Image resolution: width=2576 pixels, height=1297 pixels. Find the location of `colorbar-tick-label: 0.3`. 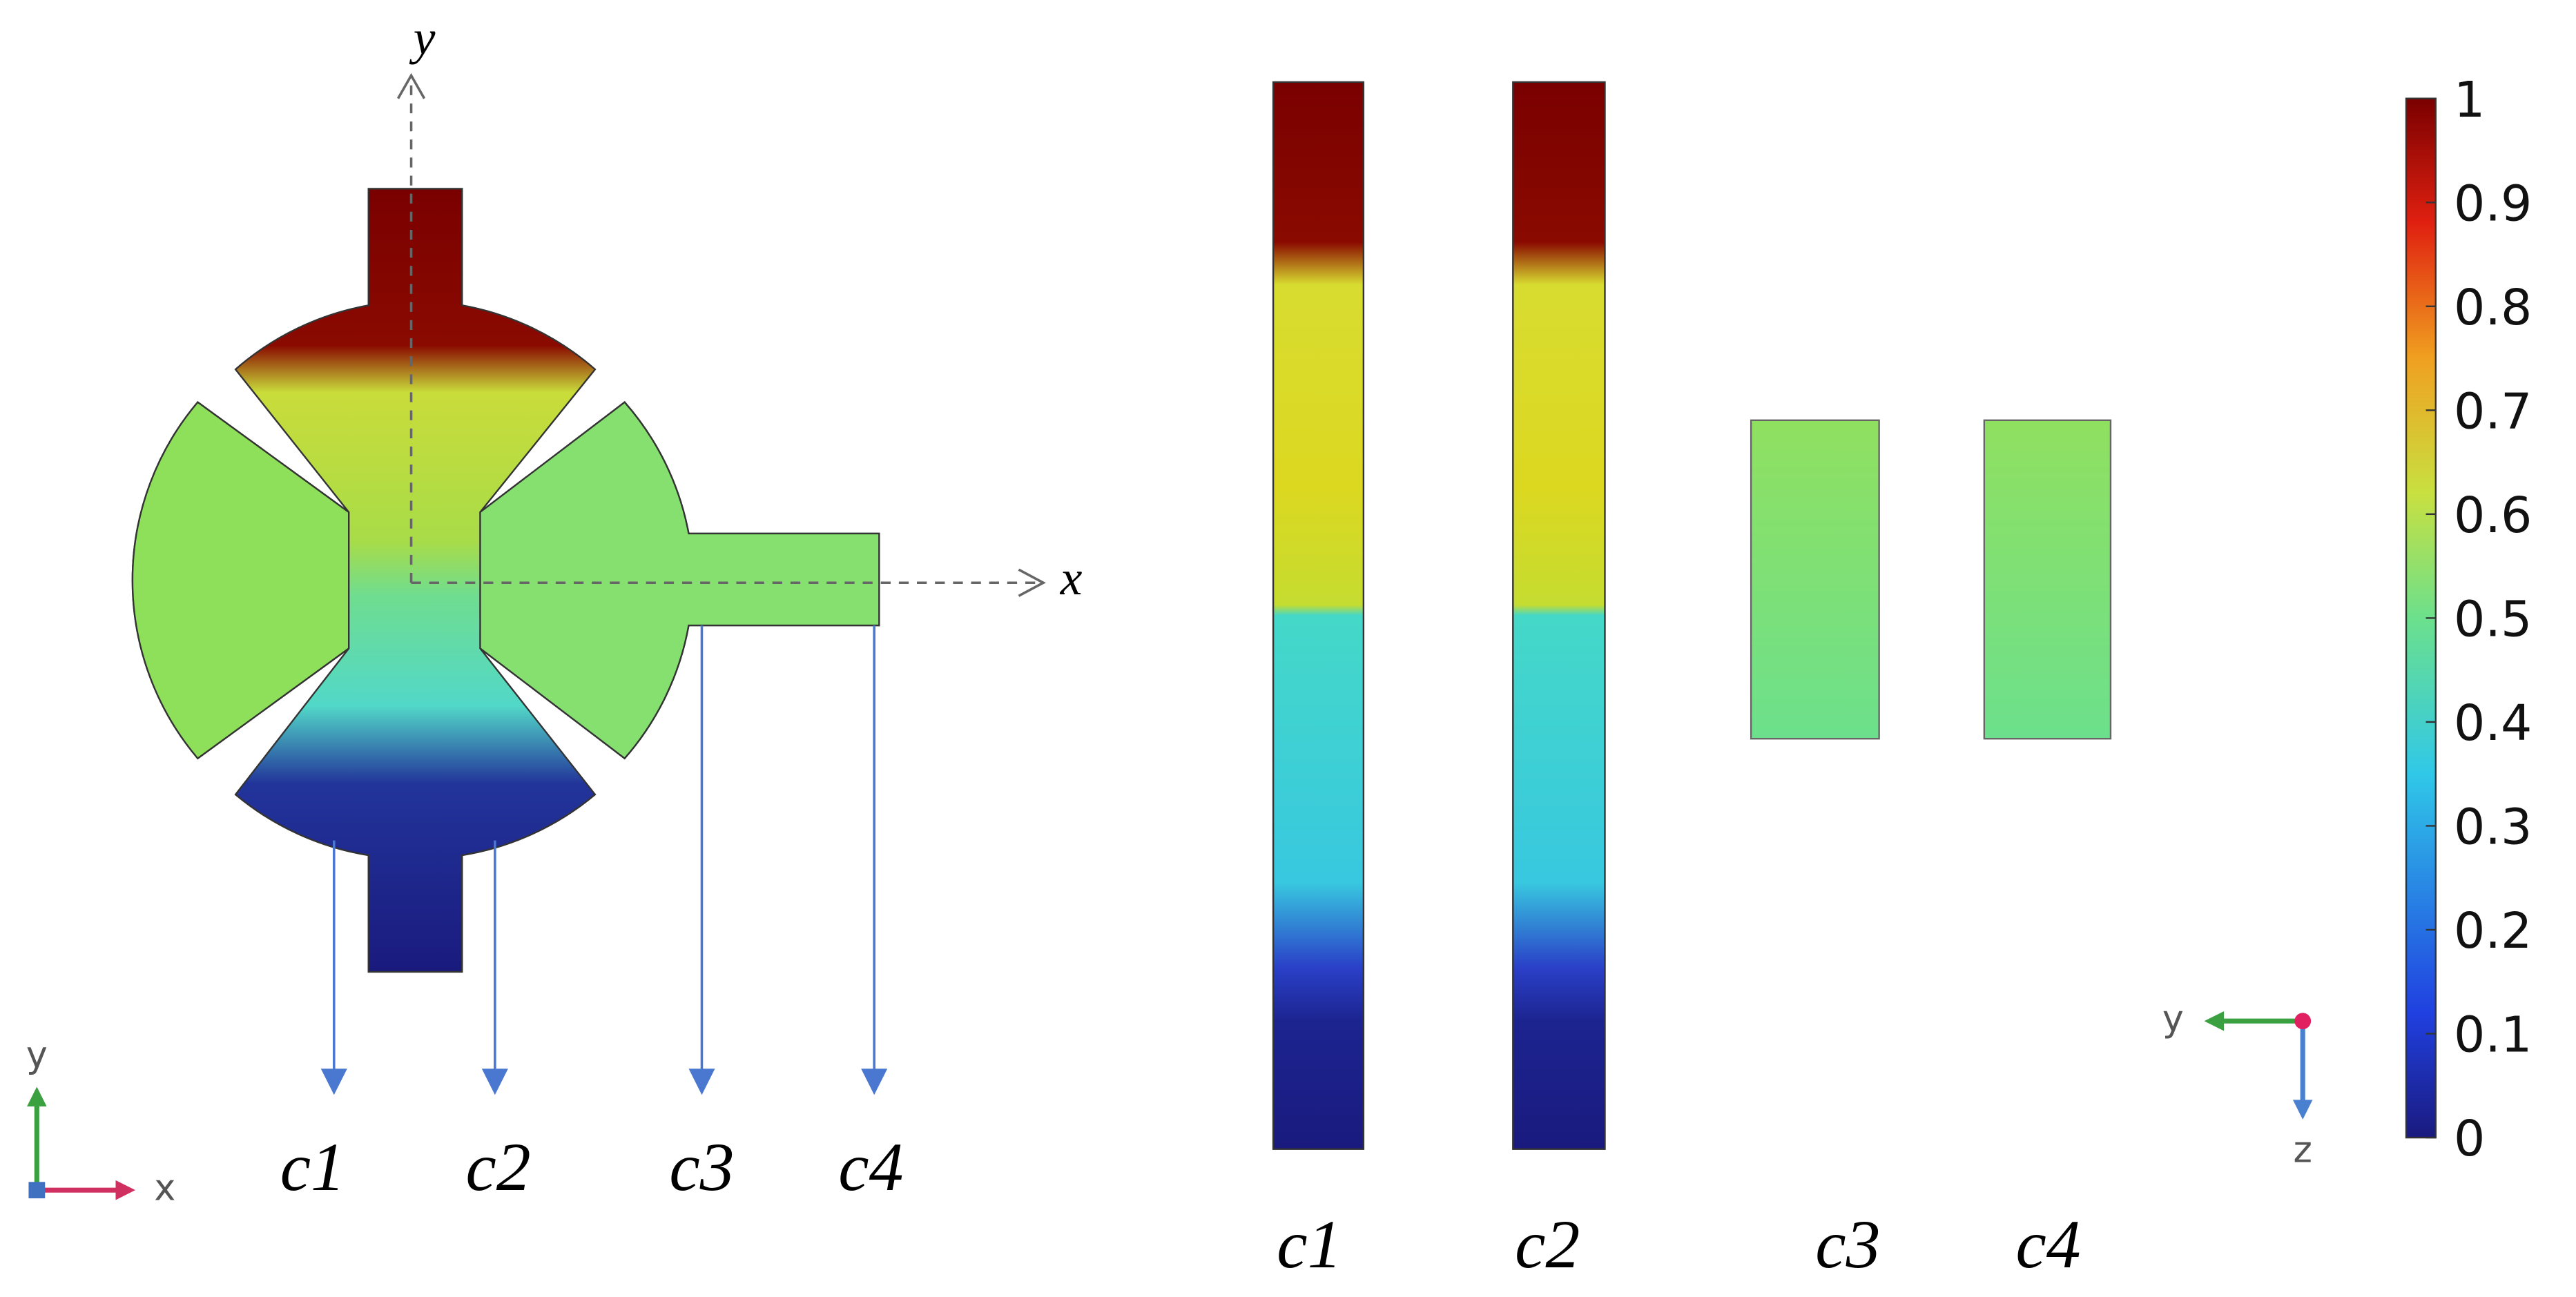

colorbar-tick-label: 0.3 is located at coordinates (2493, 827).